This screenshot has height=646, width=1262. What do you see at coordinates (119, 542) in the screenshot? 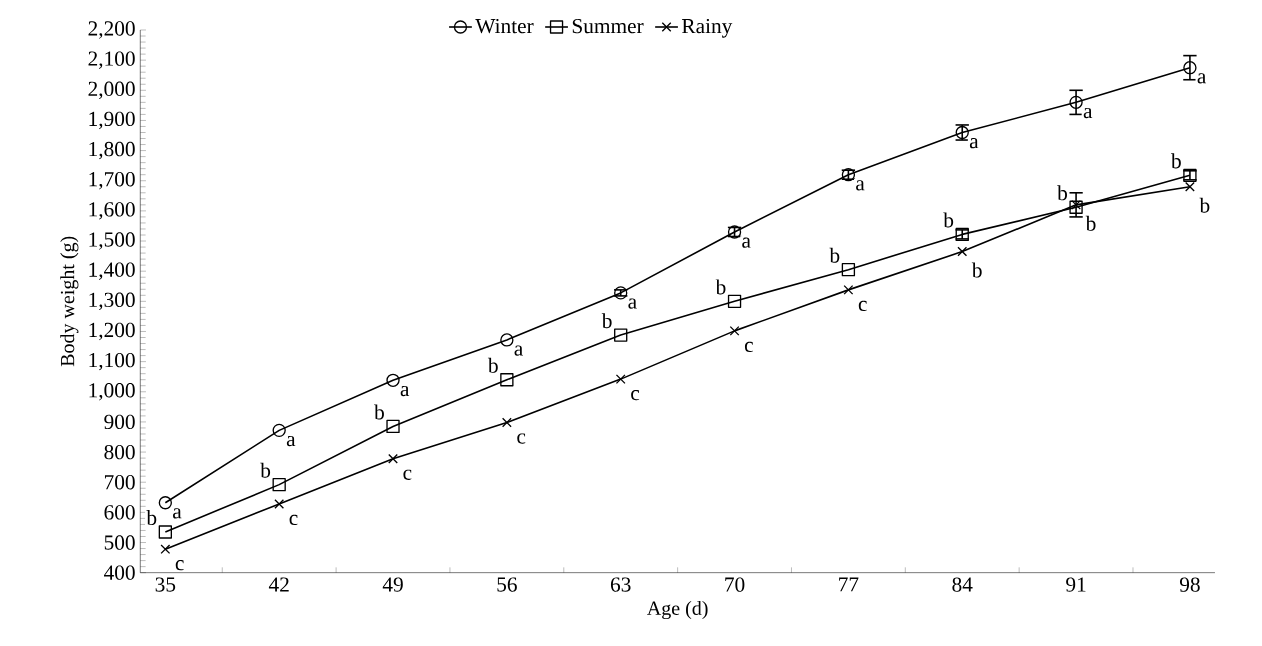
I see `y-tick-label: 500` at bounding box center [119, 542].